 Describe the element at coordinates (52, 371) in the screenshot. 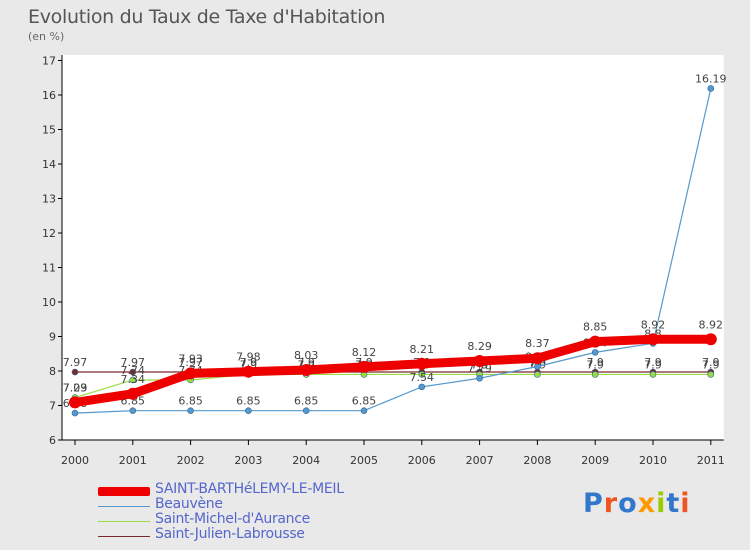

I see `y-tick-label: 8` at that location.